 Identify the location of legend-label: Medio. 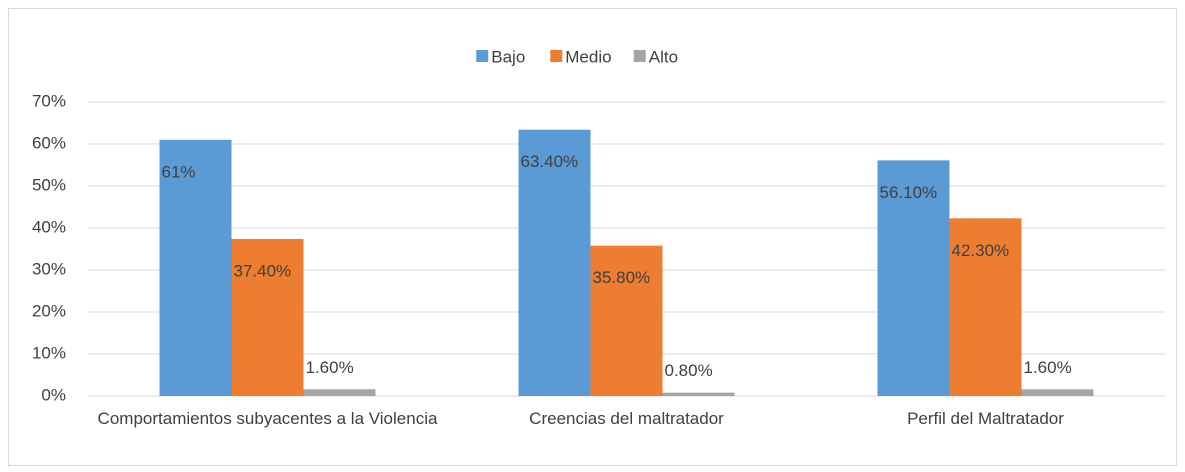
(588, 56).